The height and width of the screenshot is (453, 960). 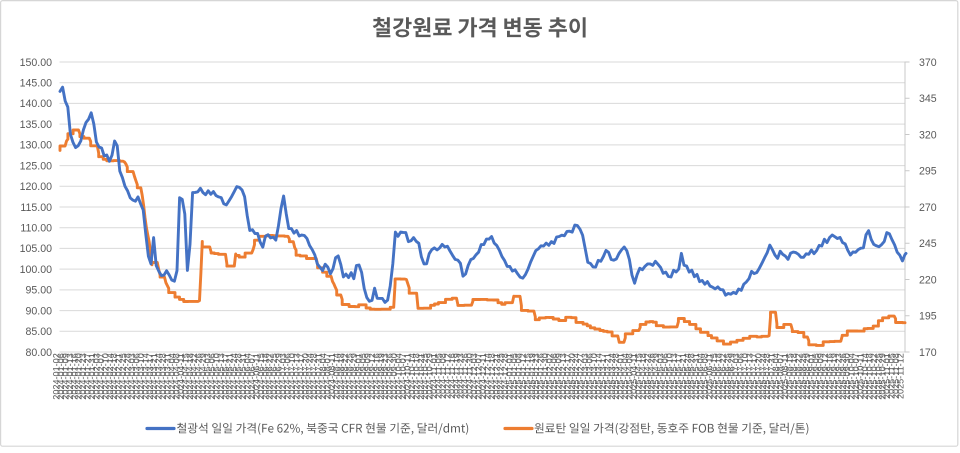 What do you see at coordinates (492, 376) in the screenshot?
I see `svg-text: 2024-12-18` at bounding box center [492, 376].